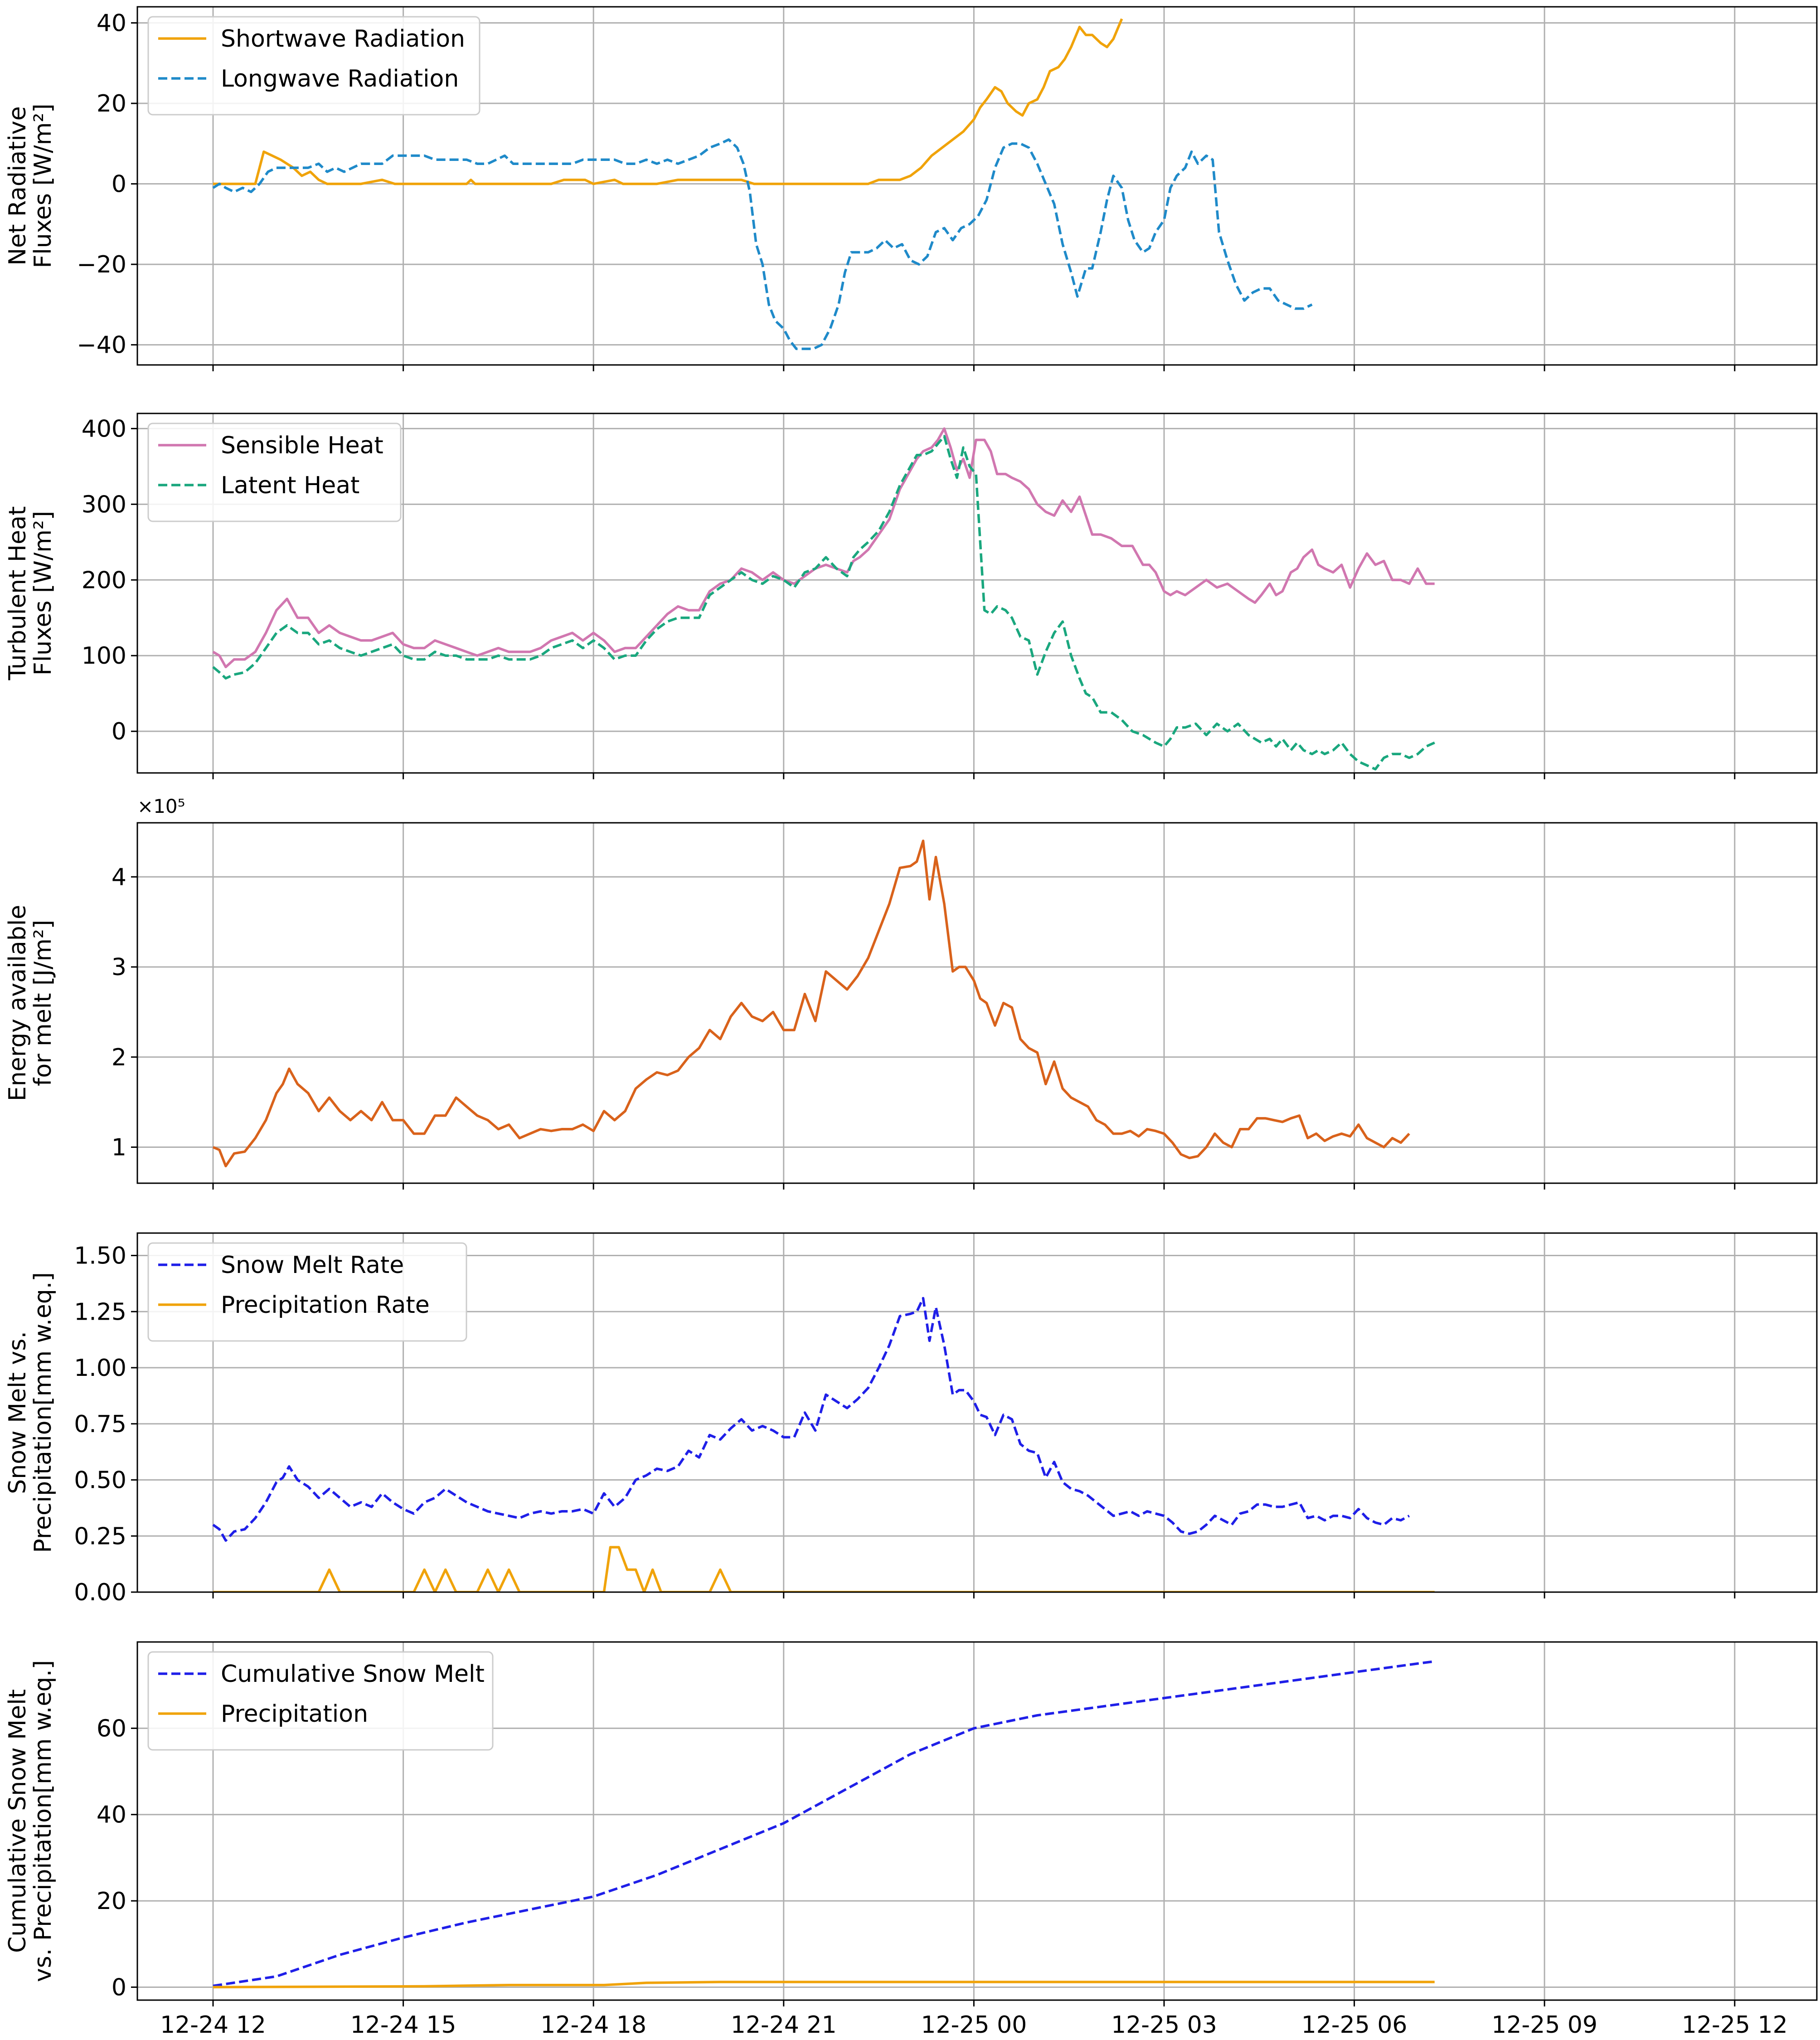 Image resolution: width=1820 pixels, height=2040 pixels. I want to click on x-tick-label: 12-25 03, so click(1164, 2025).